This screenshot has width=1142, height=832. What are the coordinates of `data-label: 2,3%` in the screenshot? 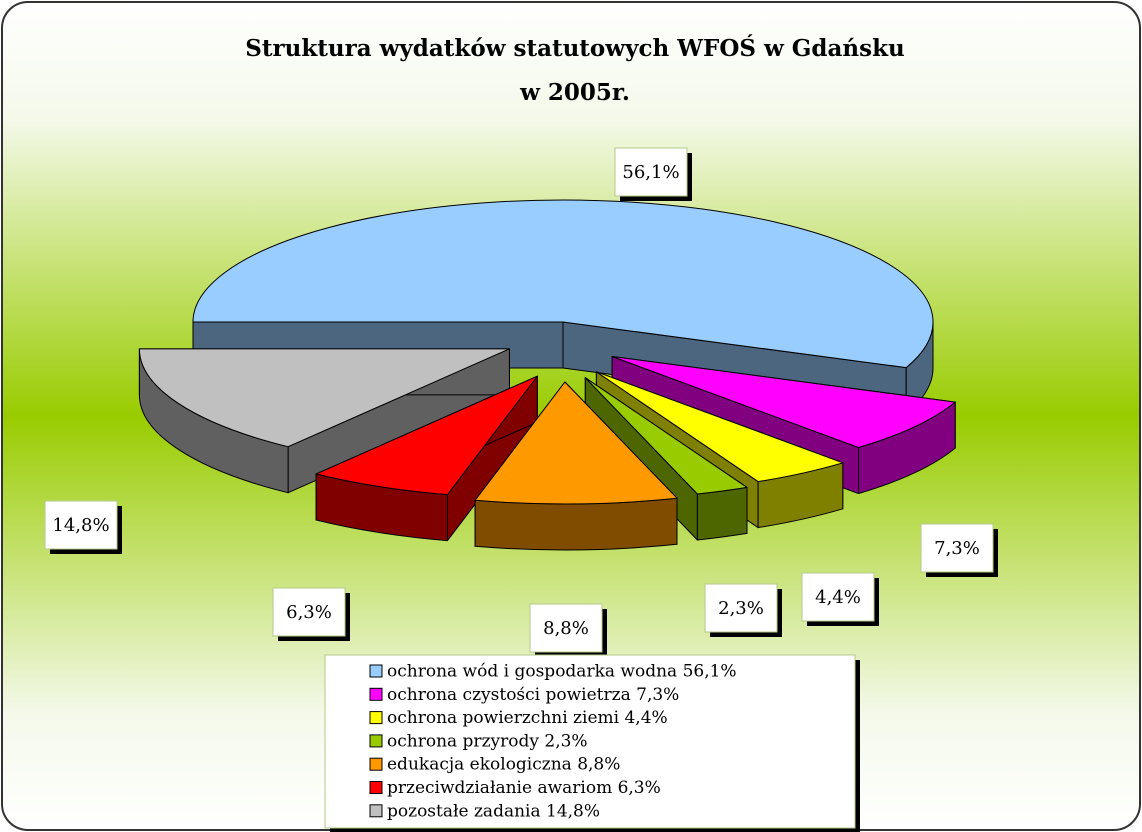 It's located at (741, 608).